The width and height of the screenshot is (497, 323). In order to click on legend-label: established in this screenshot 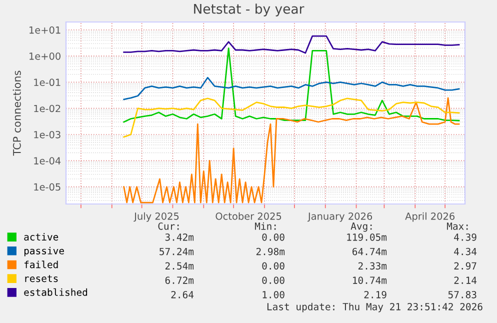, I will do `click(56, 292)`.